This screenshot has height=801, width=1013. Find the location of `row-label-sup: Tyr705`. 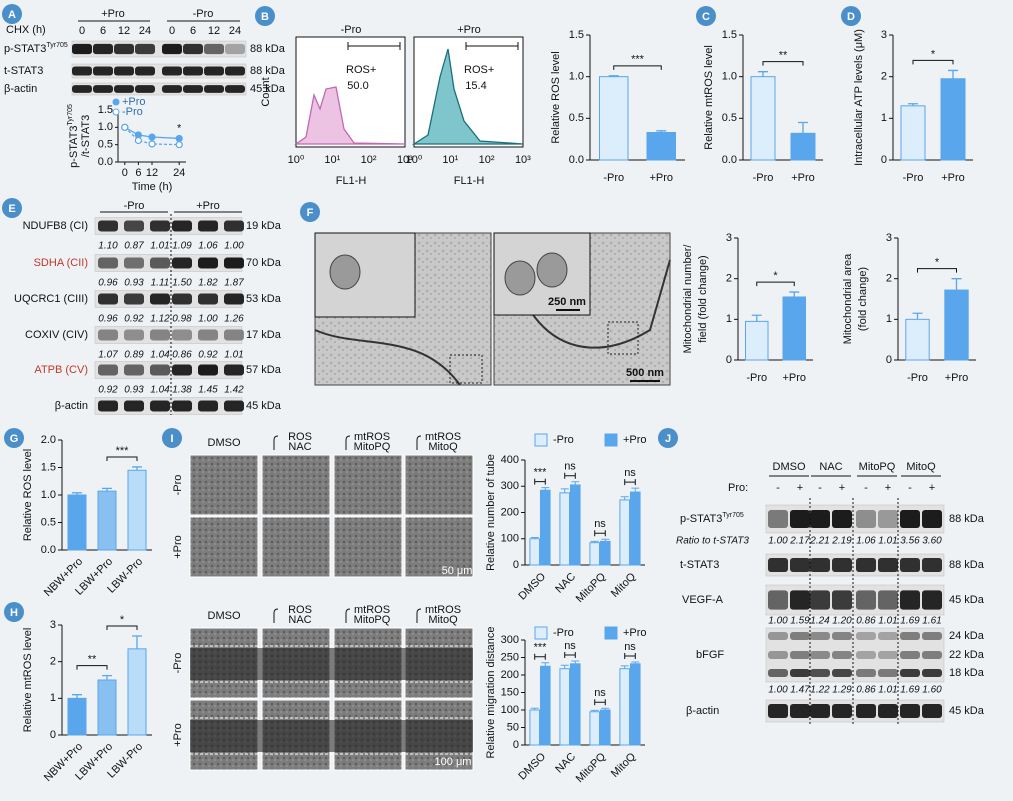

row-label-sup: Tyr705 is located at coordinates (733, 515).